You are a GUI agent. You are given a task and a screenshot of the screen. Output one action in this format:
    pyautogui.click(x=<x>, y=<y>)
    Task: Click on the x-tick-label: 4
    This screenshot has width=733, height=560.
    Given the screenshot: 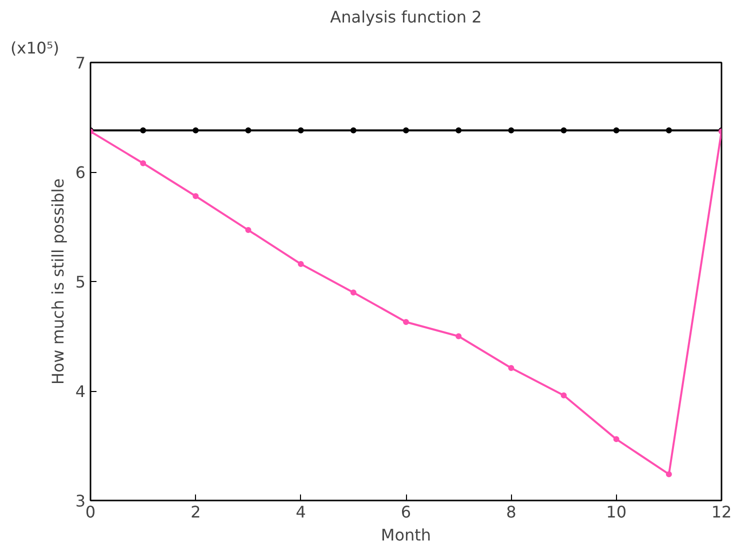 What is the action you would take?
    pyautogui.click(x=301, y=512)
    